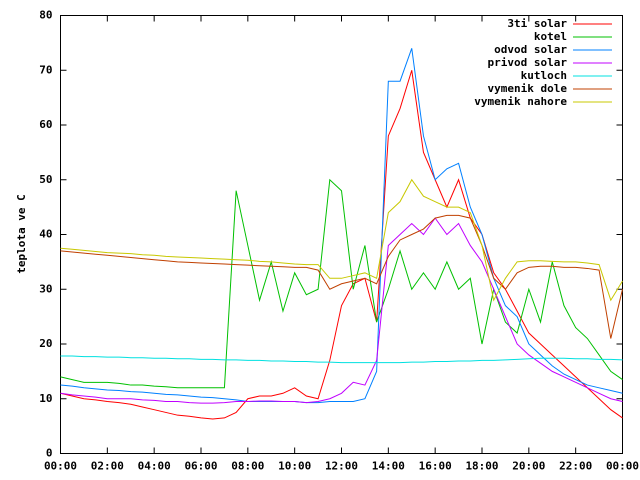 The image size is (640, 480). What do you see at coordinates (45, 124) in the screenshot?
I see `y-tick-label: 60` at bounding box center [45, 124].